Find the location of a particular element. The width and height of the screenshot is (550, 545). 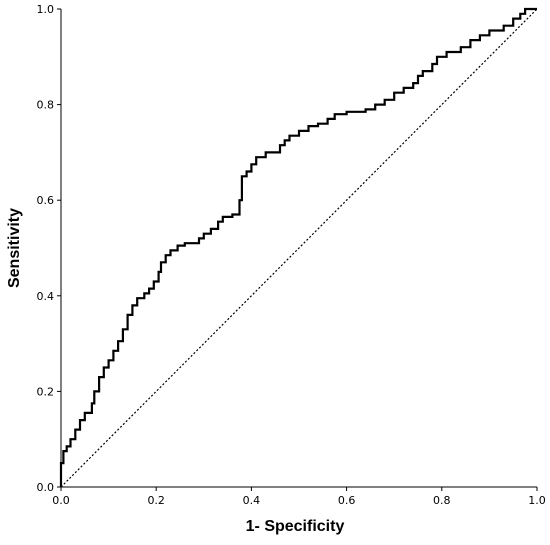

y-tick-label: 0.4 is located at coordinates (46, 296).